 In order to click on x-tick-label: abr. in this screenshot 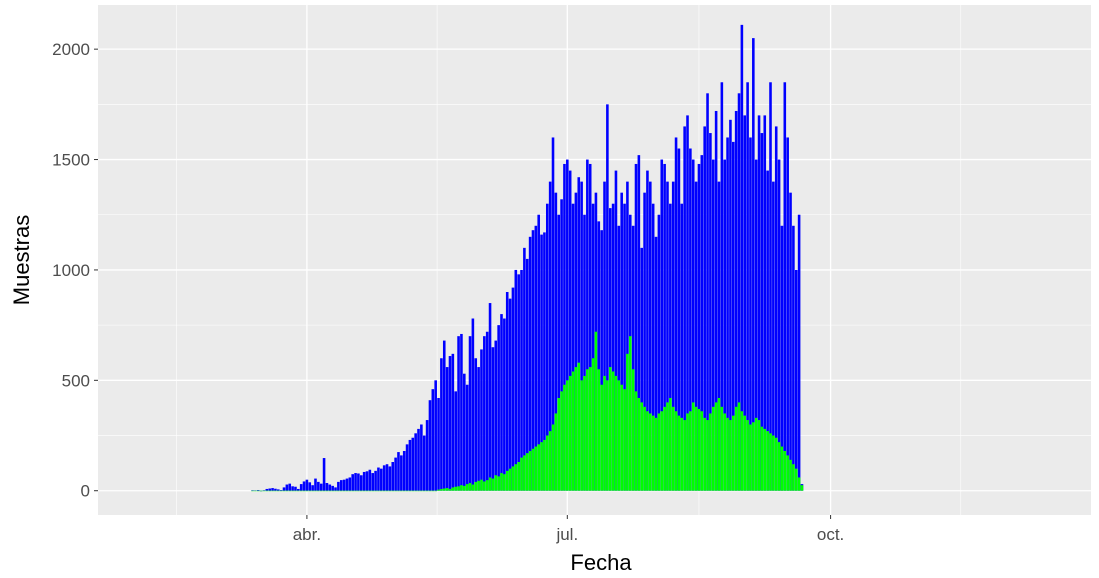, I will do `click(307, 534)`.